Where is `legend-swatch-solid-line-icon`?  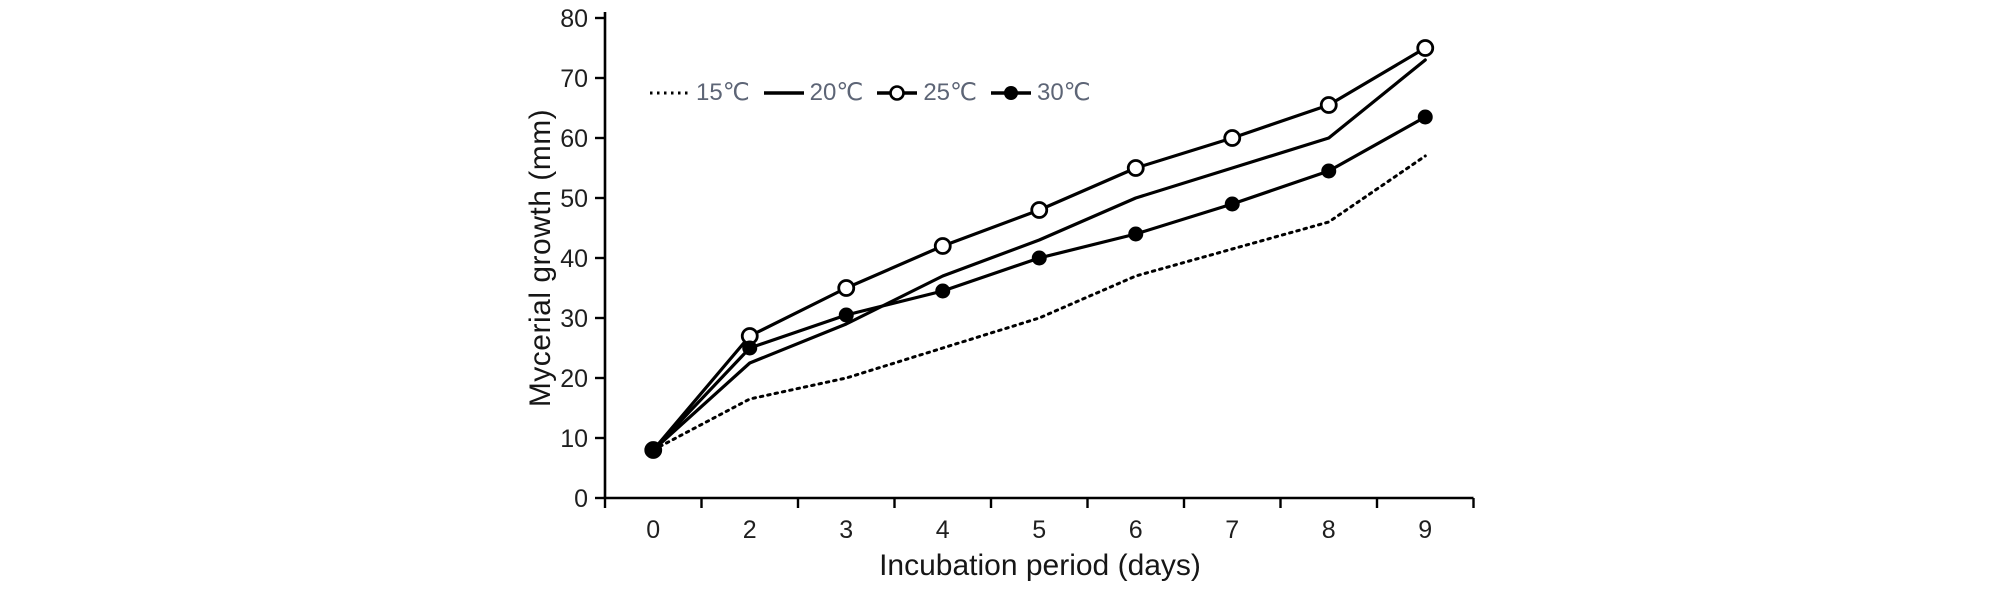
legend-swatch-solid-line-icon is located at coordinates (783, 92).